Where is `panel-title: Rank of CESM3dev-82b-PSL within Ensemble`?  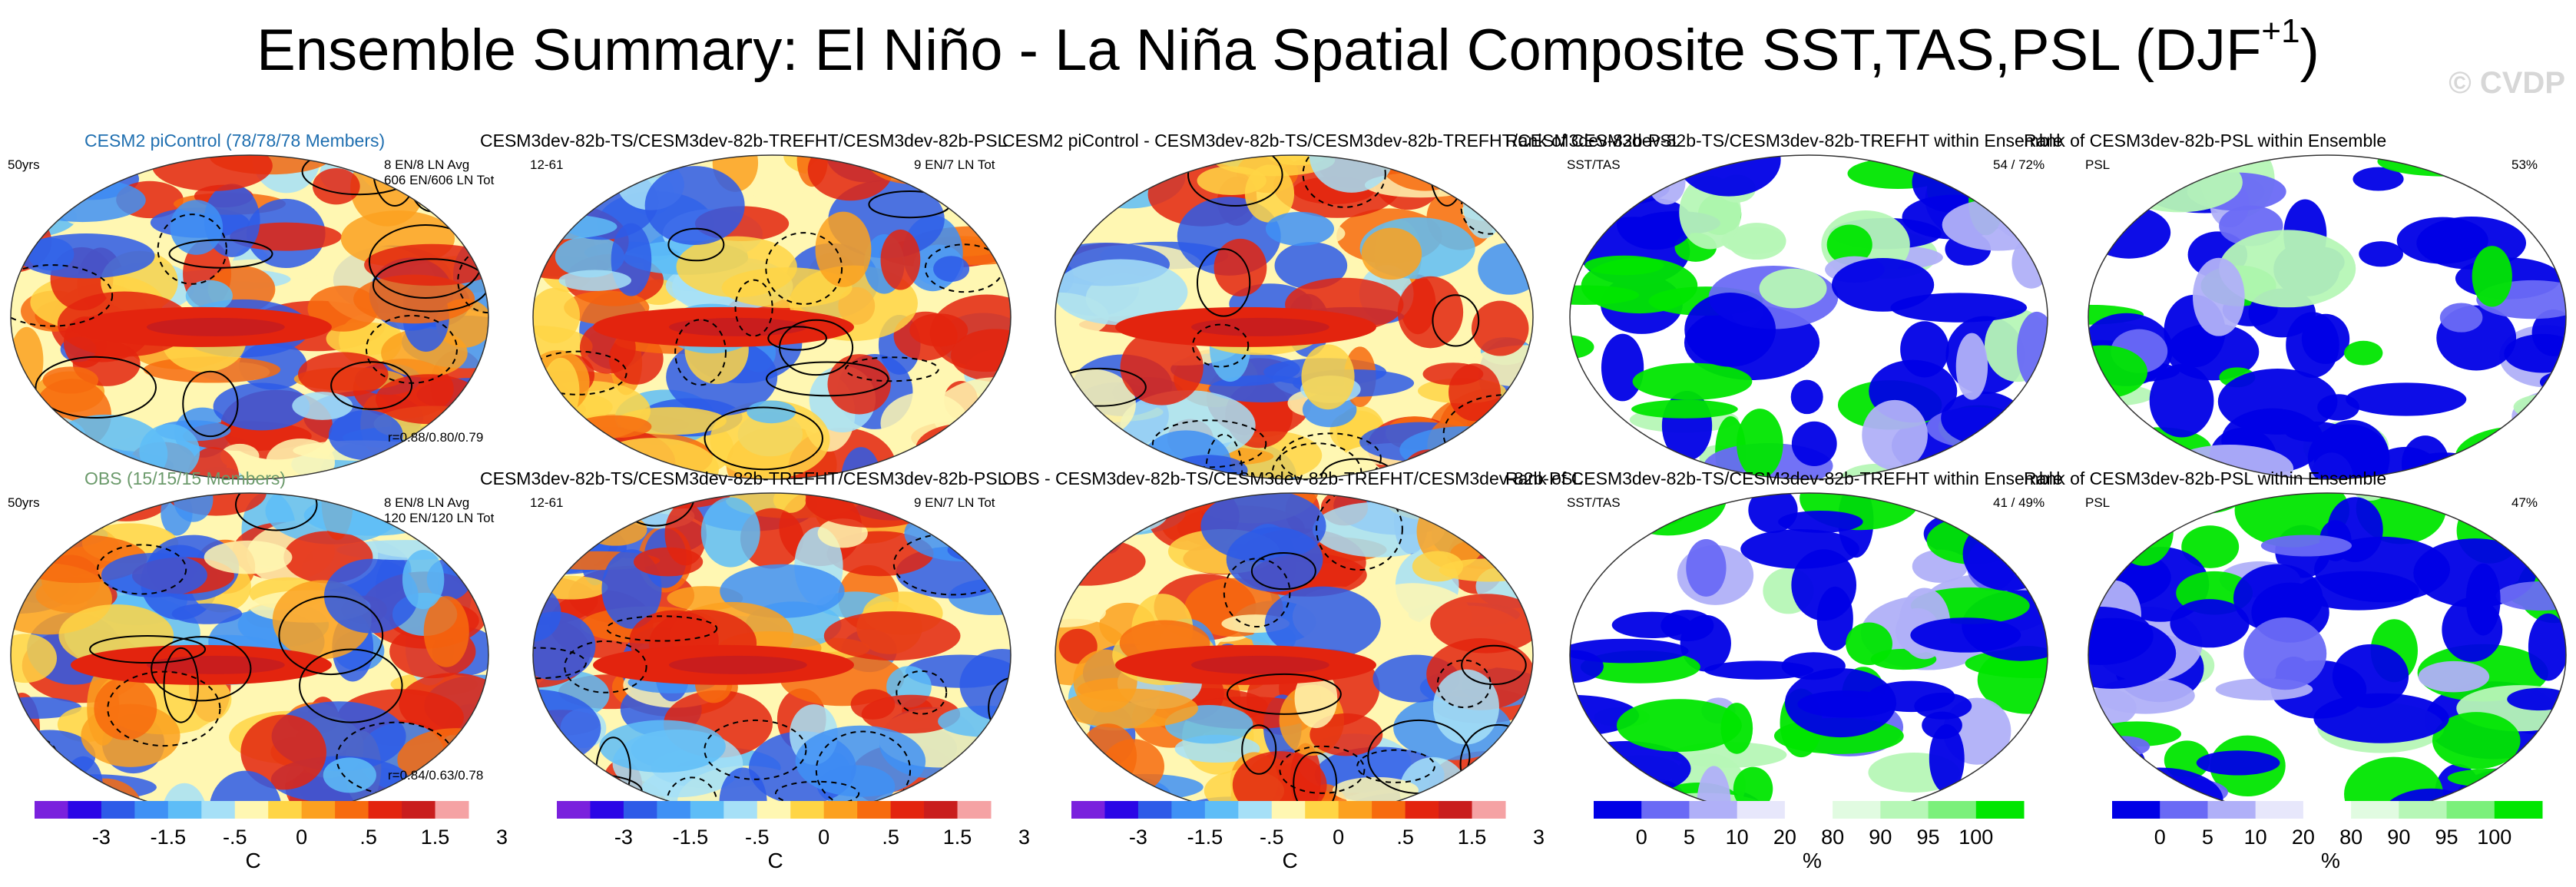 panel-title: Rank of CESM3dev-82b-PSL within Ensemble is located at coordinates (2205, 478).